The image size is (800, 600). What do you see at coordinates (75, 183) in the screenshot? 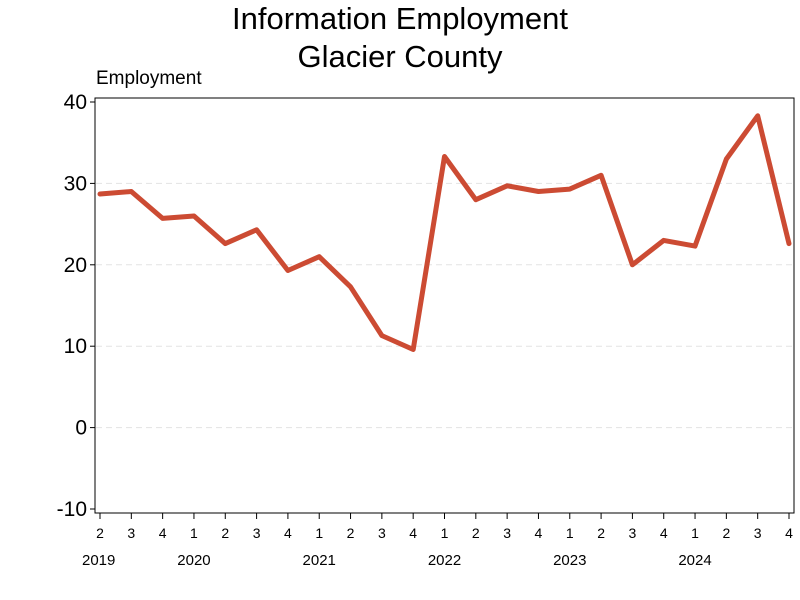
I see `y-tick-label: 30` at bounding box center [75, 183].